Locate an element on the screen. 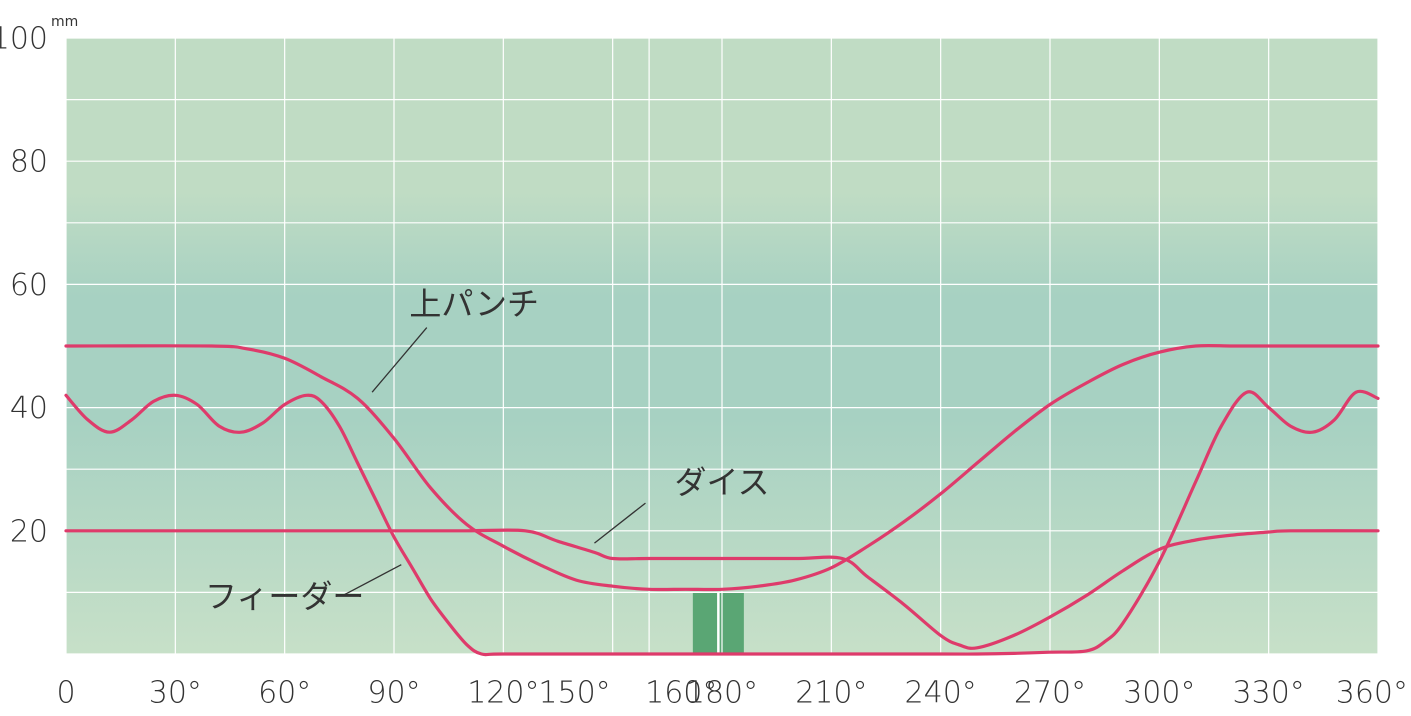 This screenshot has height=716, width=1411. x-tick-label: 30° is located at coordinates (175, 693).